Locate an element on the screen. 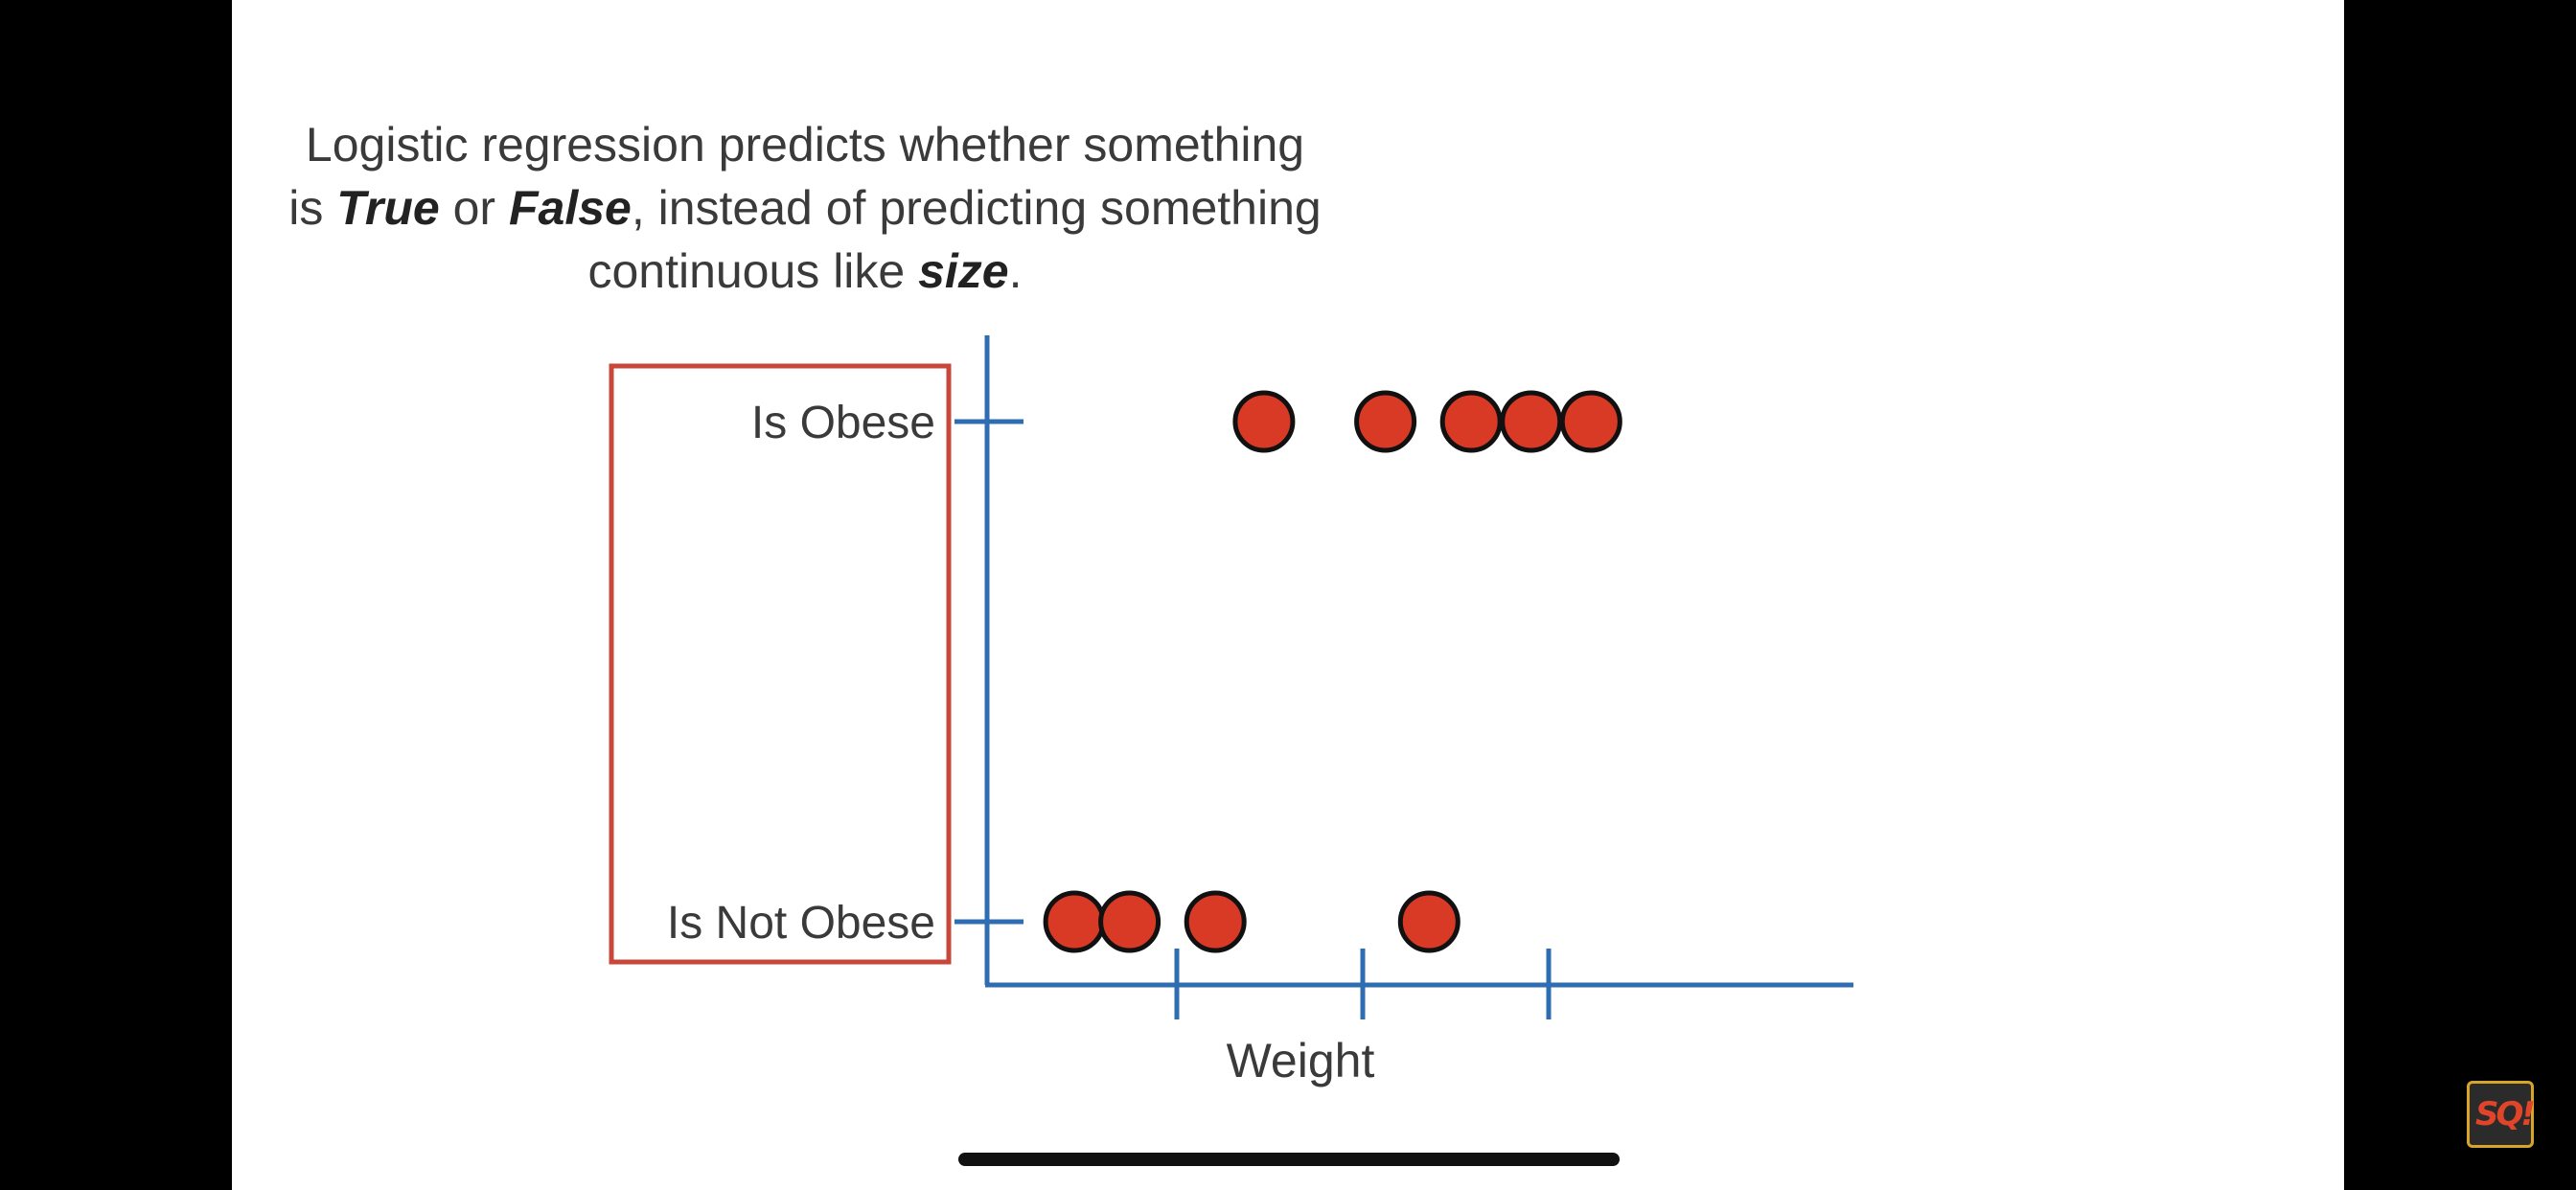  channel-logo-text: SQ! is located at coordinates (2505, 1114).